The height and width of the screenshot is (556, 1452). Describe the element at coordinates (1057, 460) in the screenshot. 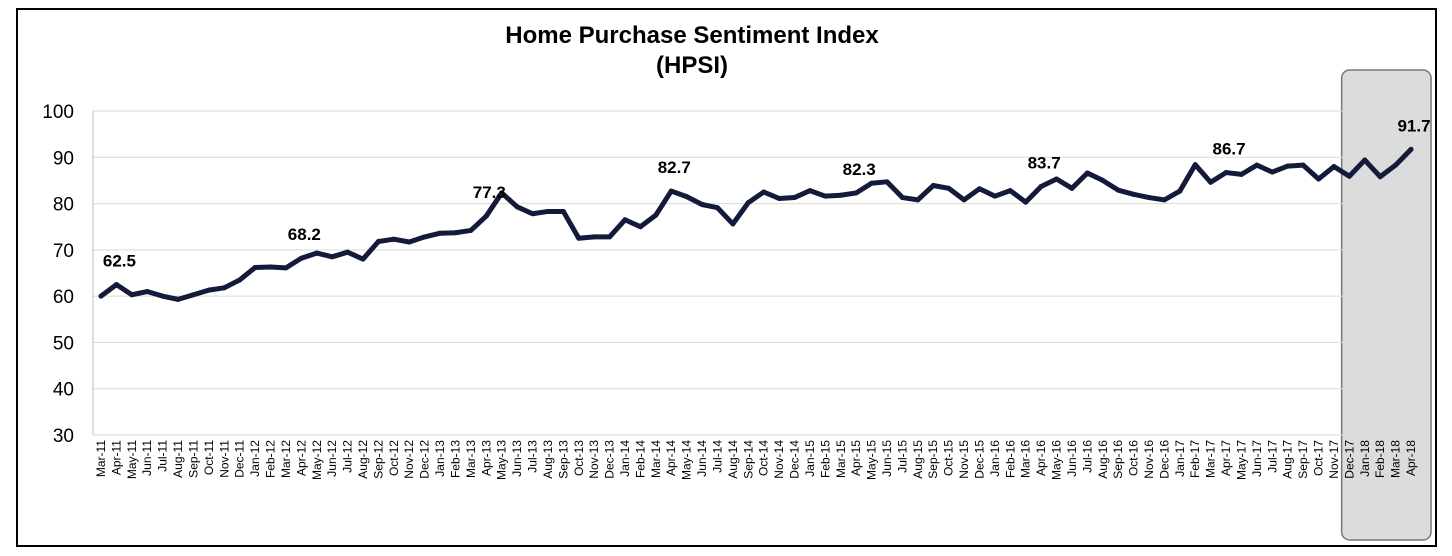

I see `x-tick-label: May-16` at that location.